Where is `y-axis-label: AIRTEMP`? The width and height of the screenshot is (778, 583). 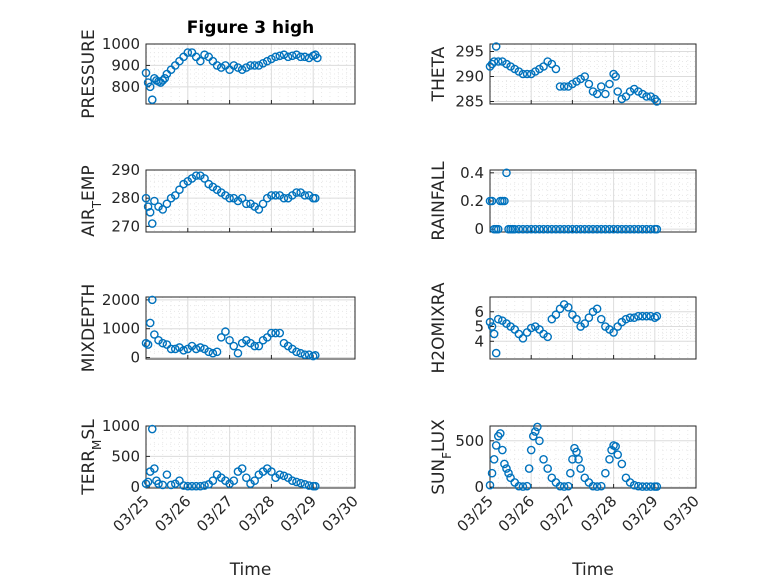 y-axis-label: AIRTEMP is located at coordinates (91, 200).